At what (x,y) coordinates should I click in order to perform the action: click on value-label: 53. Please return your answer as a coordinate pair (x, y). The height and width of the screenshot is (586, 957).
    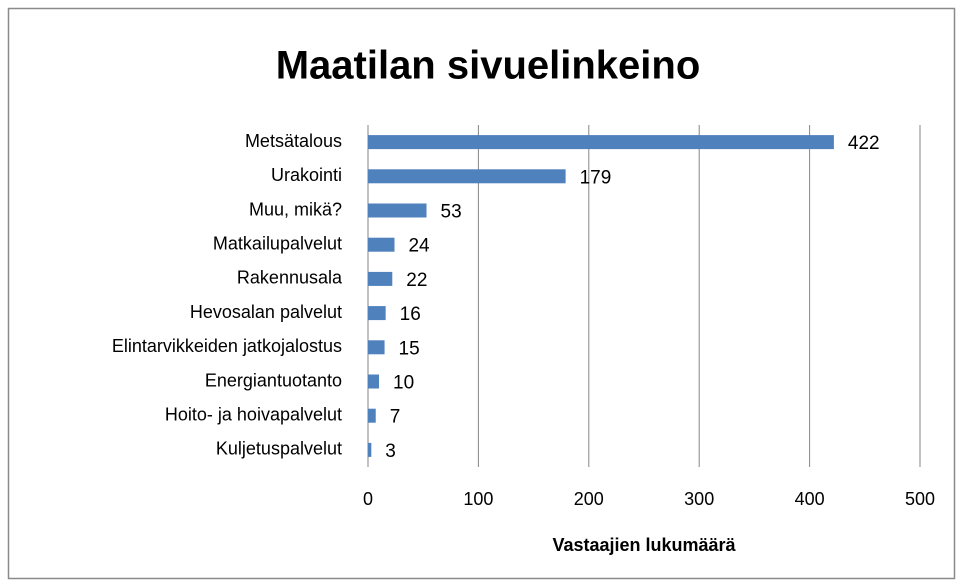
    Looking at the image, I should click on (451, 212).